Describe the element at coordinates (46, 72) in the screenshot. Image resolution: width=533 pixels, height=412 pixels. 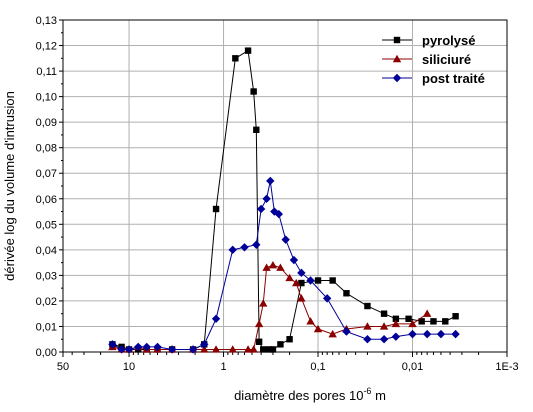
I see `y-tick-label: 0,11` at that location.